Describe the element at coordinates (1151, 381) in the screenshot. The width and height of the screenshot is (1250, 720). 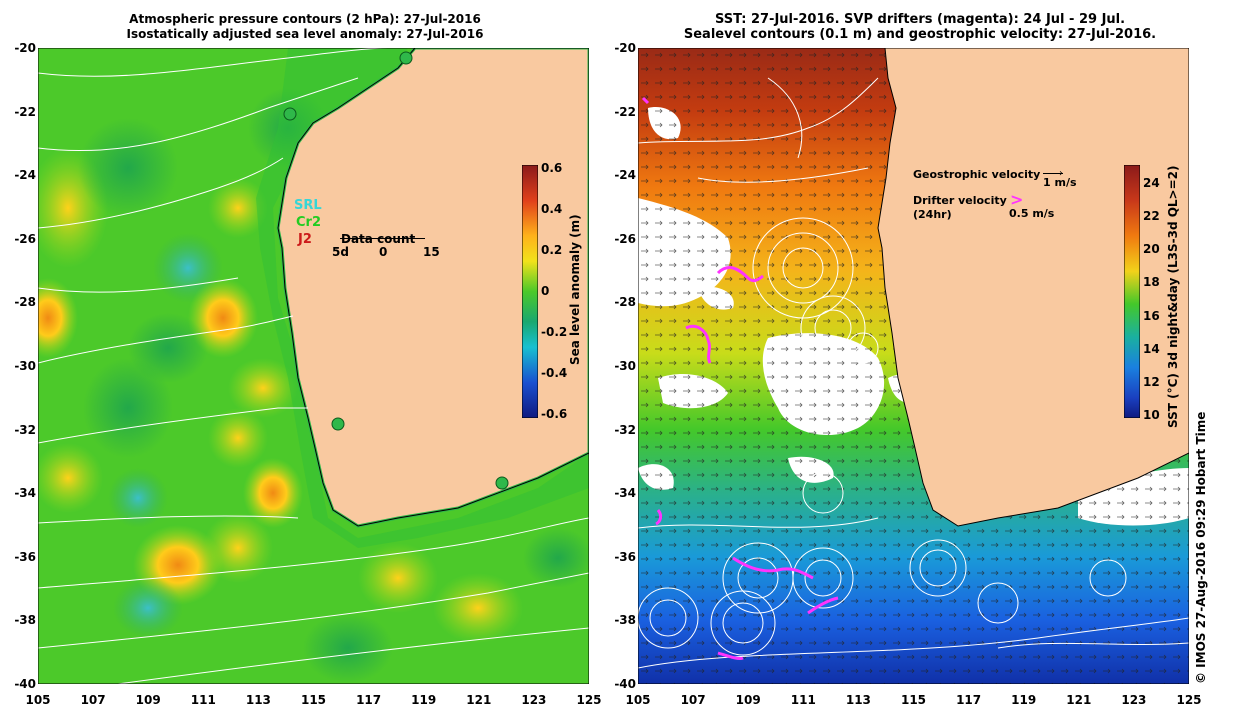
I see `colorbar-tick-label: 12` at that location.